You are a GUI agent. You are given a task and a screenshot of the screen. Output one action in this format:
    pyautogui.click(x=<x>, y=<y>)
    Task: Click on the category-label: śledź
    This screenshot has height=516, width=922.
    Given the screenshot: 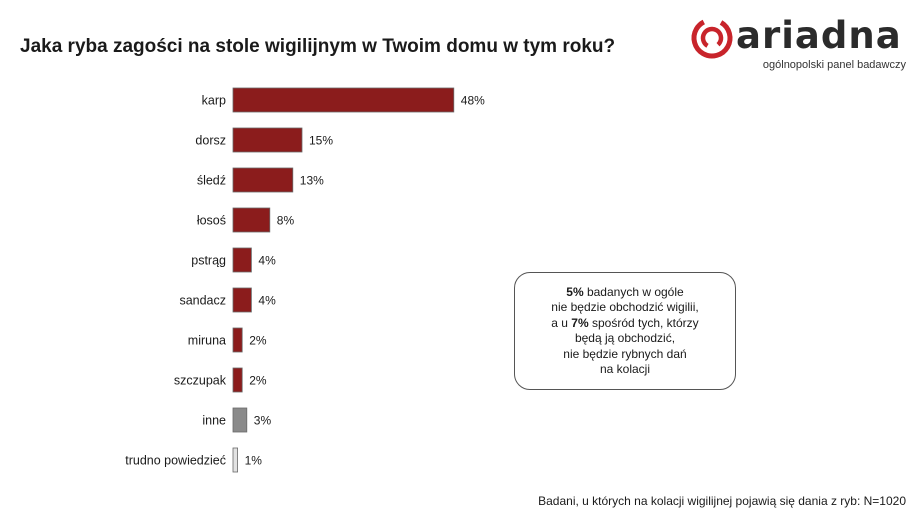 What is the action you would take?
    pyautogui.click(x=211, y=181)
    